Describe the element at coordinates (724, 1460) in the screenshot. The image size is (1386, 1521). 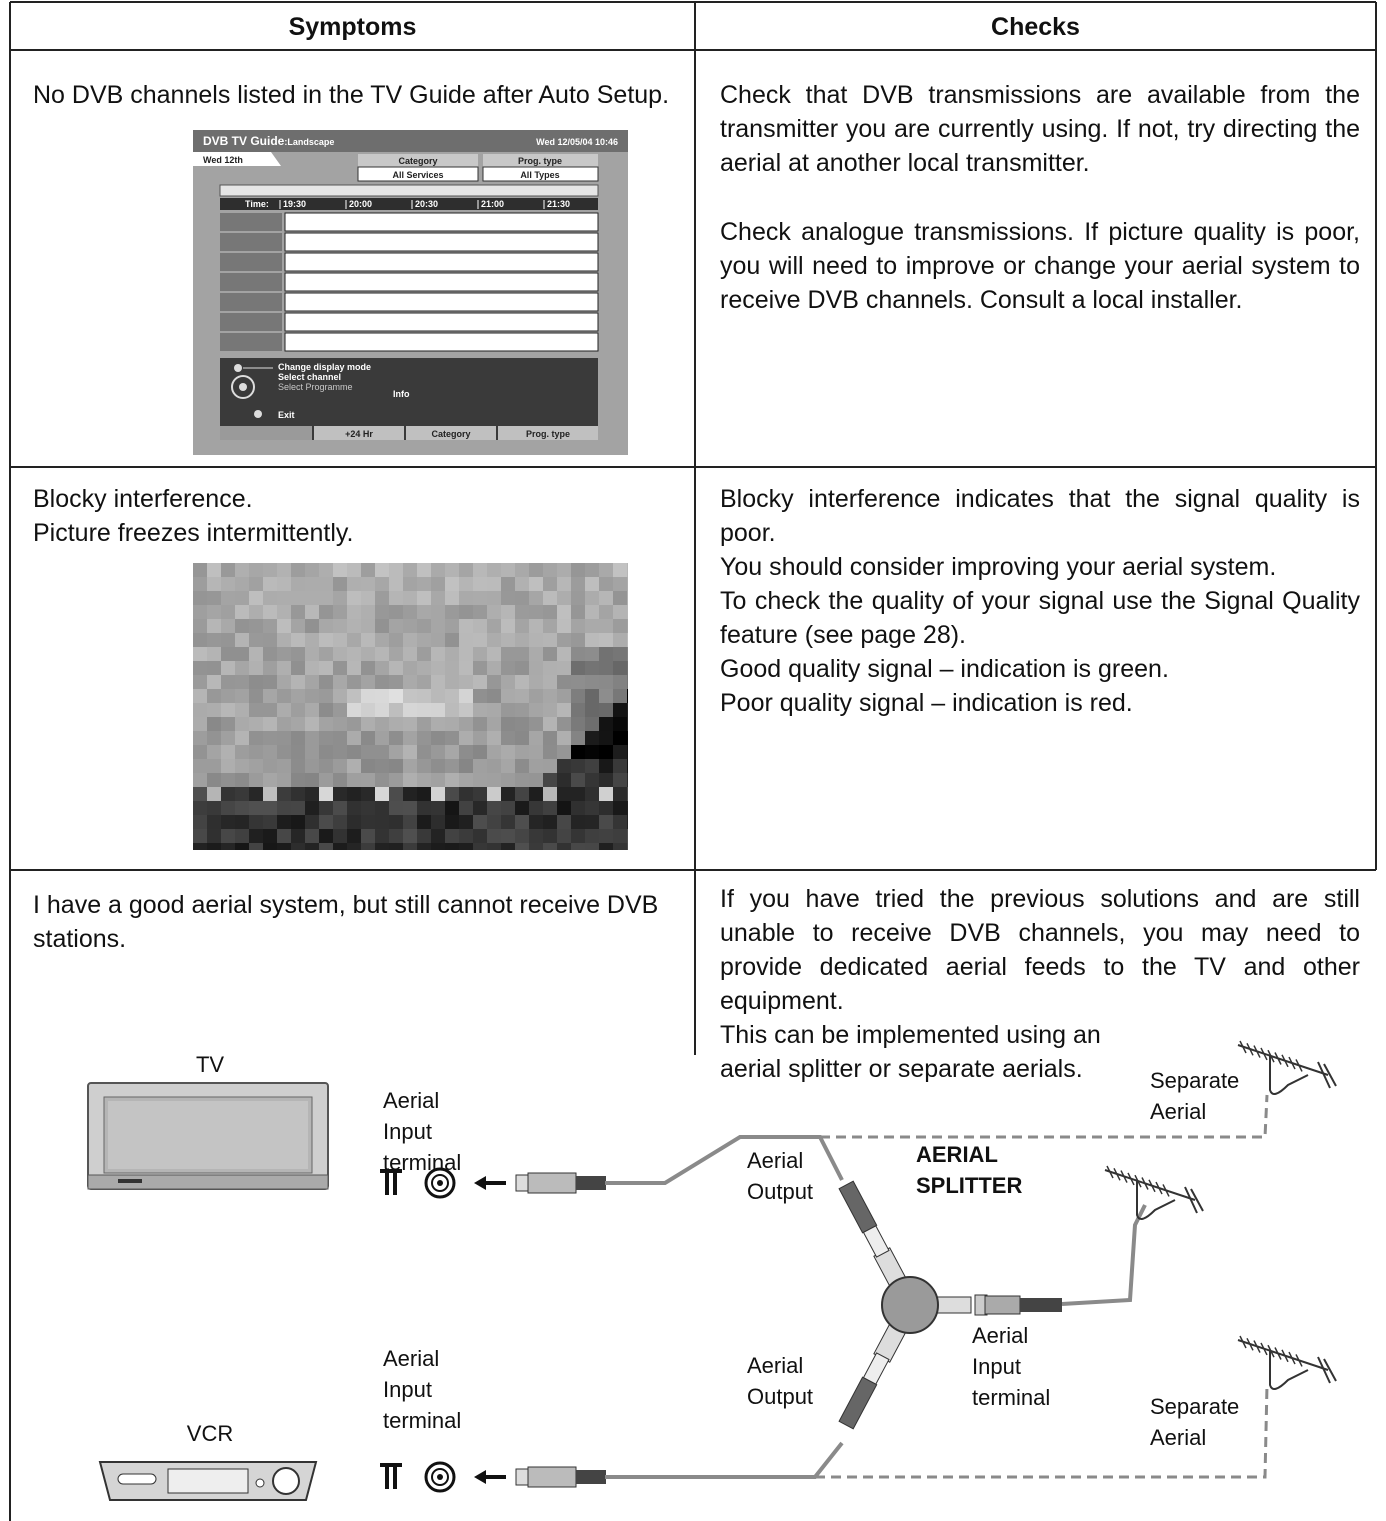
I see `cable` at that location.